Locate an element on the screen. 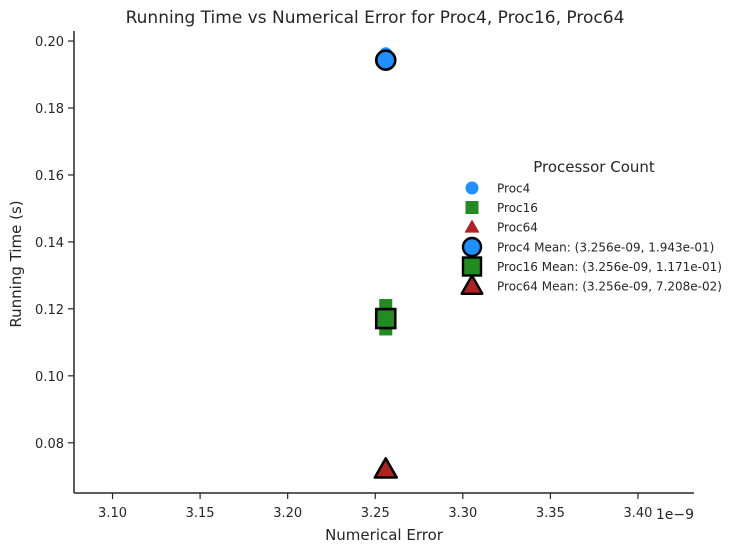 This screenshot has width=745, height=552. mean-marker-proc64 is located at coordinates (385, 468).